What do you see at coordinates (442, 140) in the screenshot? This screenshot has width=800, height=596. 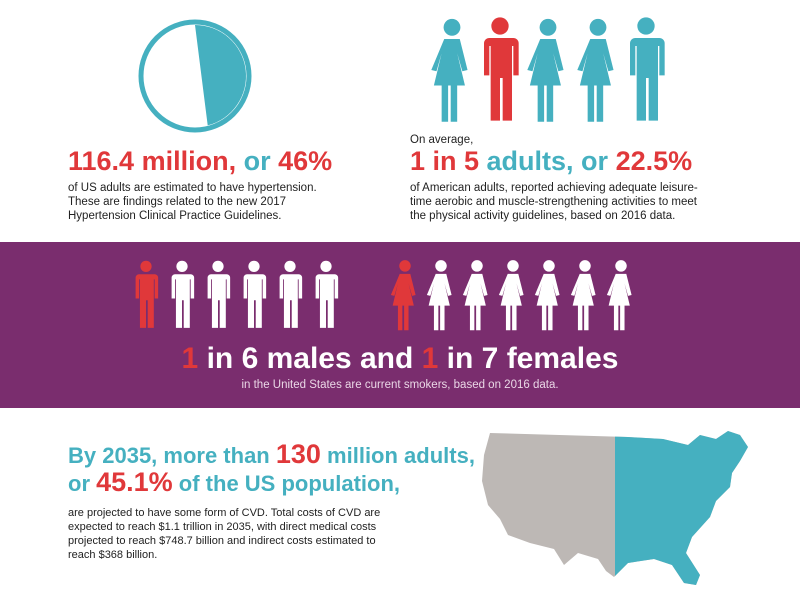 I see `activity-intro: On average,` at bounding box center [442, 140].